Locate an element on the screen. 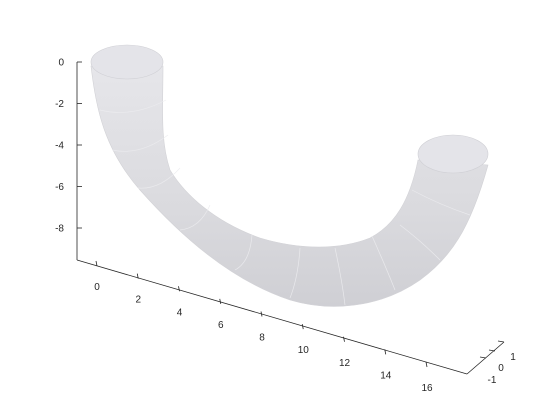  x-tick-label: 8 is located at coordinates (262, 338).